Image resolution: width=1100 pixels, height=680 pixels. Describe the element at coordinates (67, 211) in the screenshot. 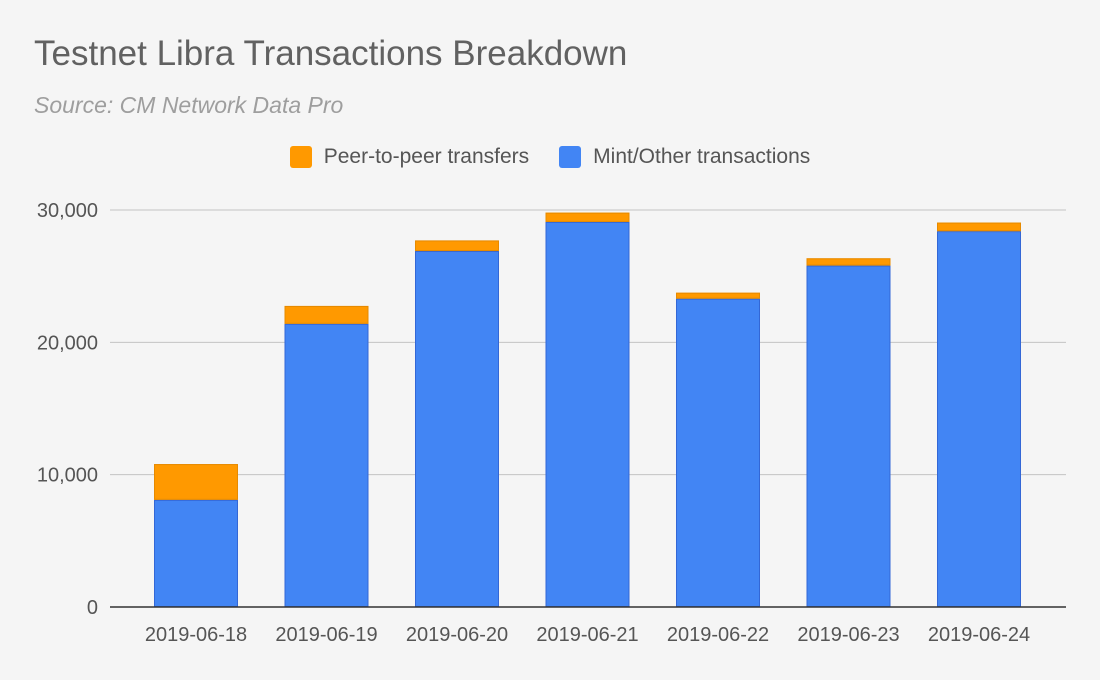

I see `y-tick-label-3: 30,000` at that location.